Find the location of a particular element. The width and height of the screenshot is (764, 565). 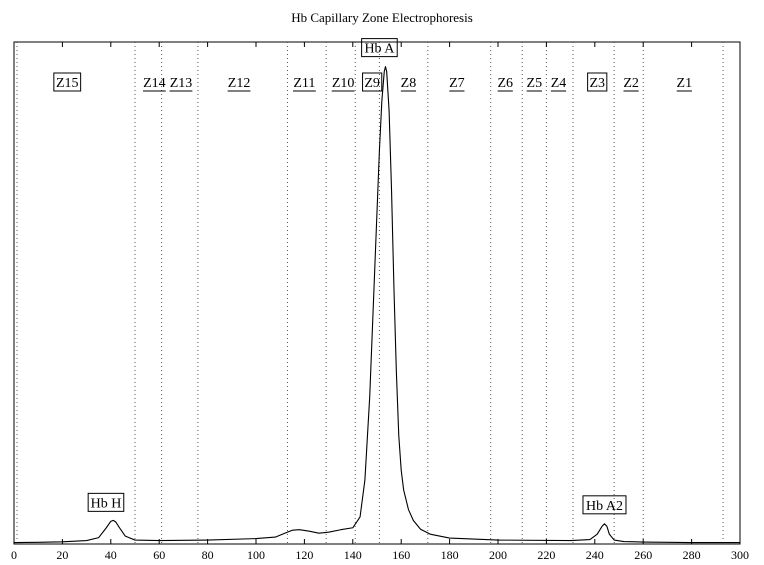

peak-label: Hb H is located at coordinates (106, 503).